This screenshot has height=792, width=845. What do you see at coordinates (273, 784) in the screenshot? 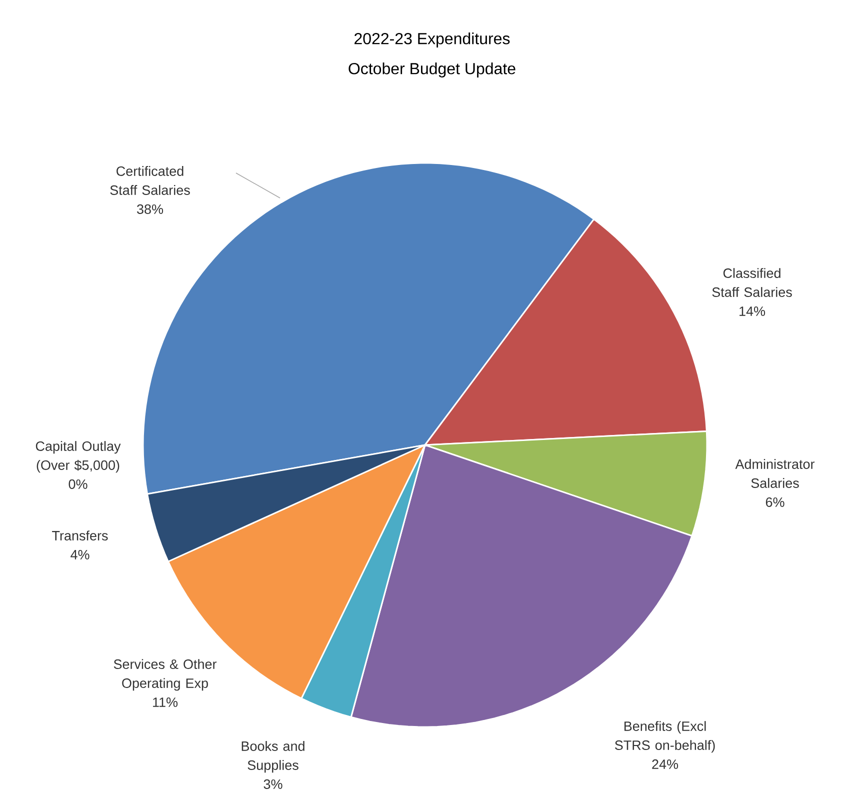
I see `data-label: 3%` at bounding box center [273, 784].